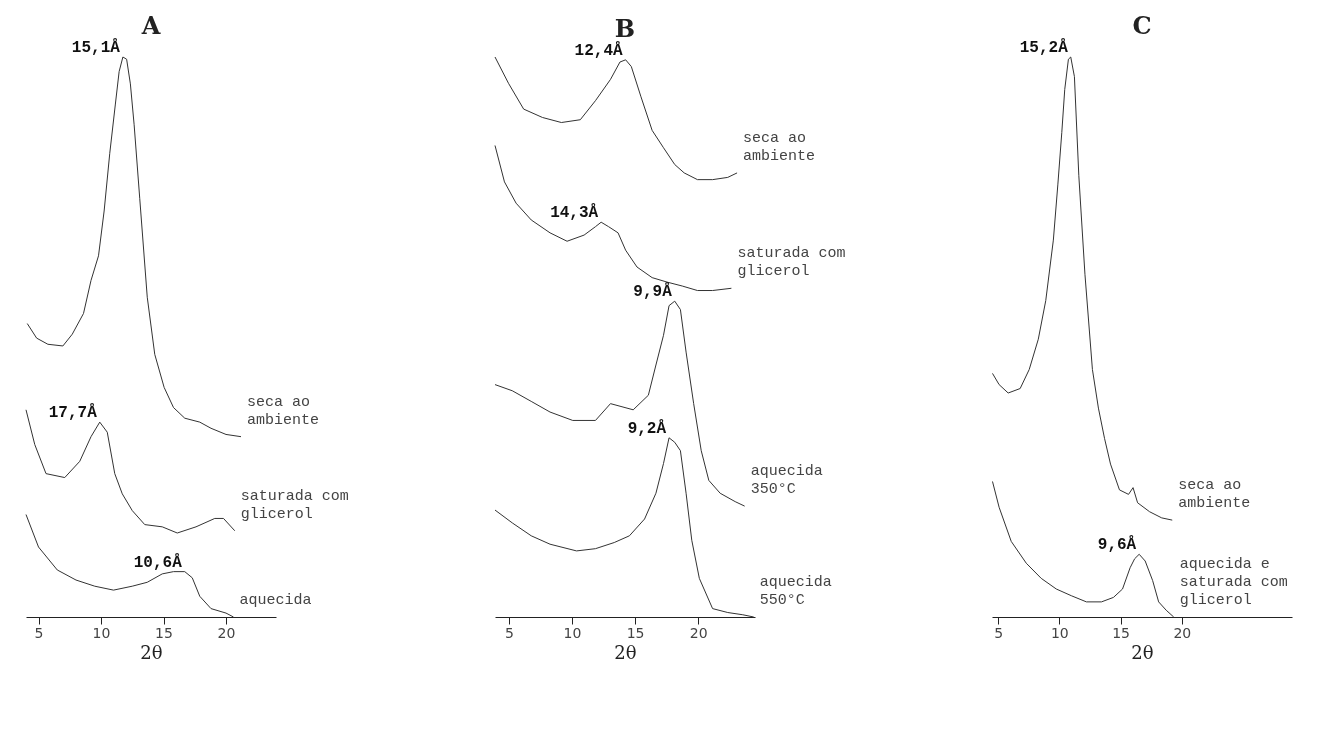 The image size is (1325, 753). What do you see at coordinates (1142, 25) in the screenshot?
I see `chart-title: C` at bounding box center [1142, 25].